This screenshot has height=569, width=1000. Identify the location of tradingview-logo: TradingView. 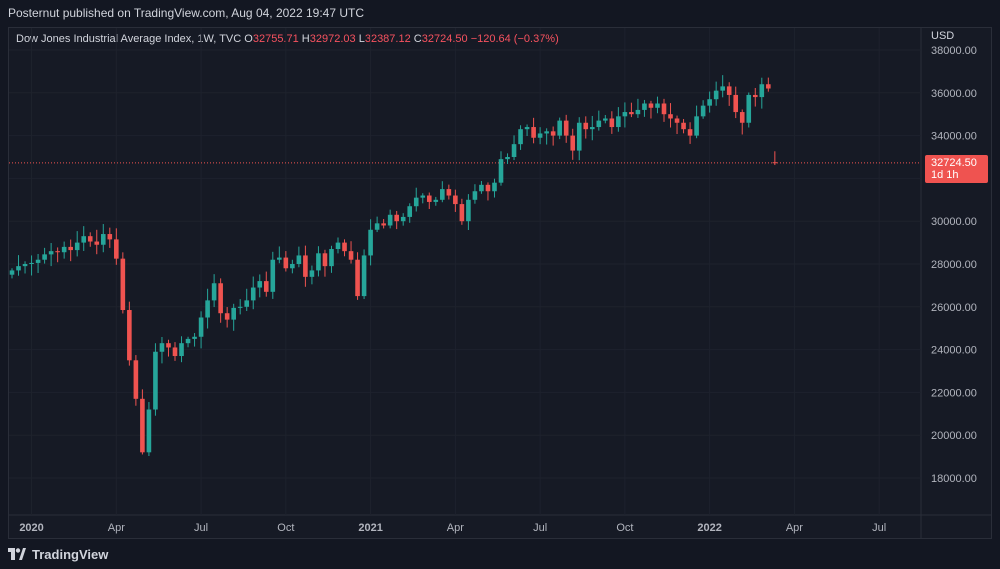
(58, 554).